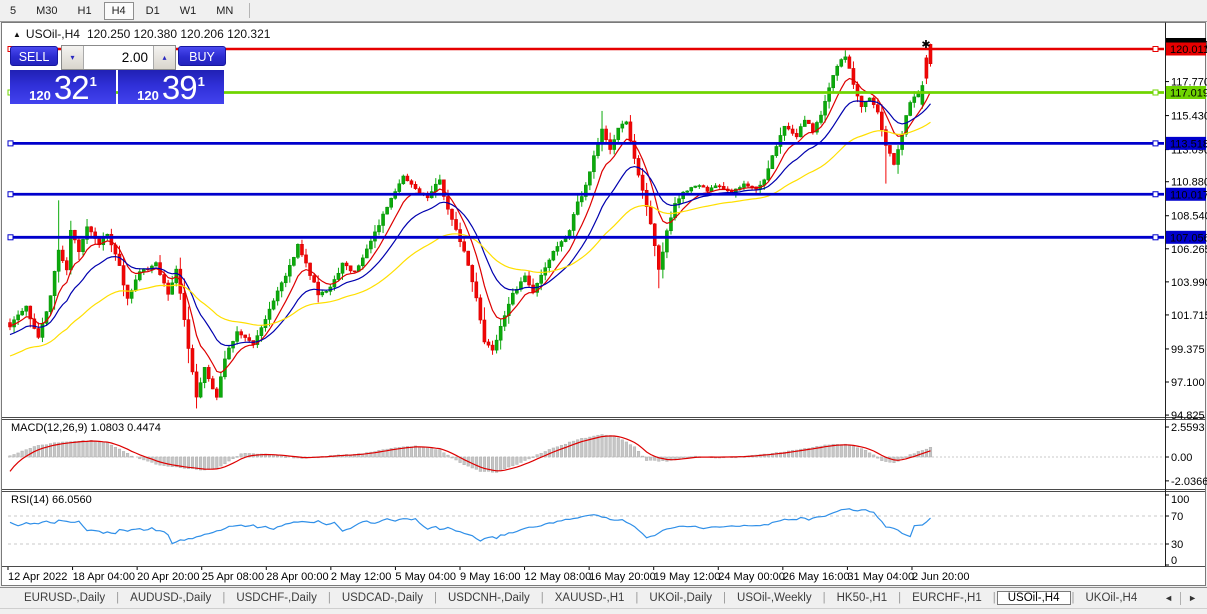  I want to click on date-tick-label: 12 May 08:00, so click(558, 577).